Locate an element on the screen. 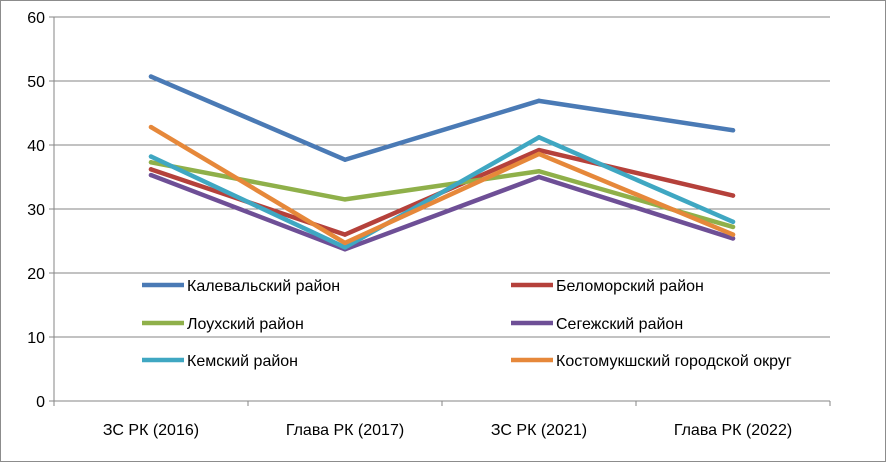  x-tick-label: ЗС РК (2016) is located at coordinates (151, 430).